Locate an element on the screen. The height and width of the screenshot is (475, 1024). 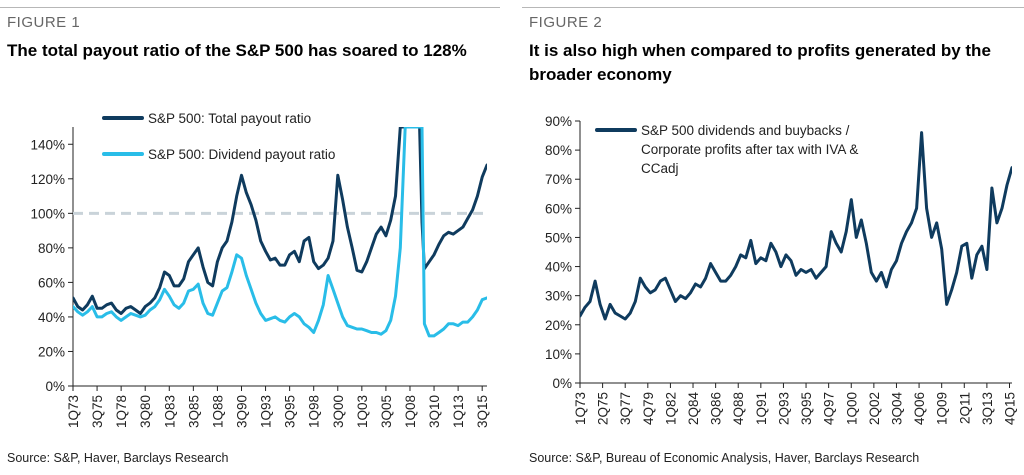
x-tick-label: 3Q80 is located at coordinates (145, 411).